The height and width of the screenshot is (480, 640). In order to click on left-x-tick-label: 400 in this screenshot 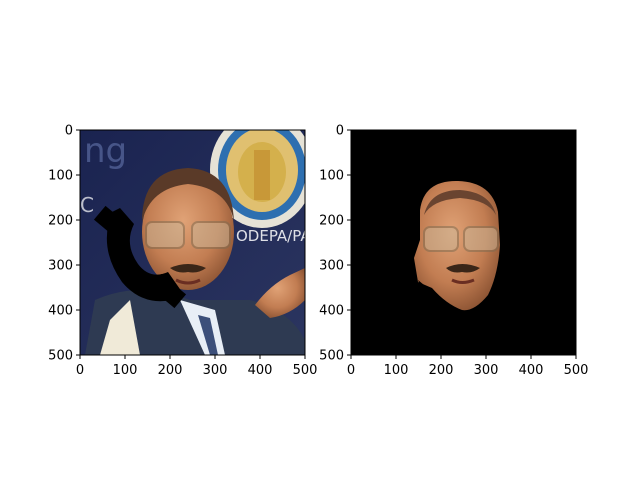, I will do `click(260, 370)`.